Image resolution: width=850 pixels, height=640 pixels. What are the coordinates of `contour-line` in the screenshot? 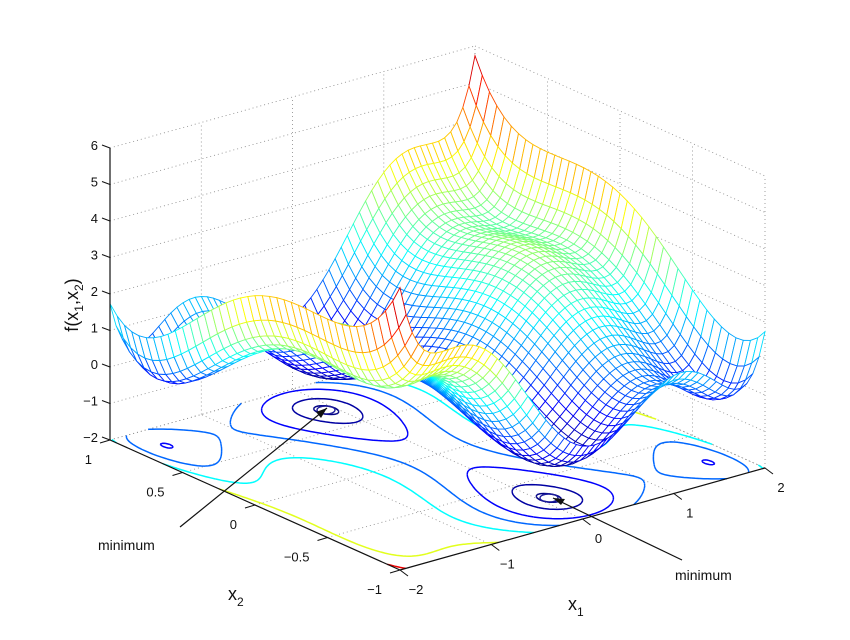 It's located at (437, 454).